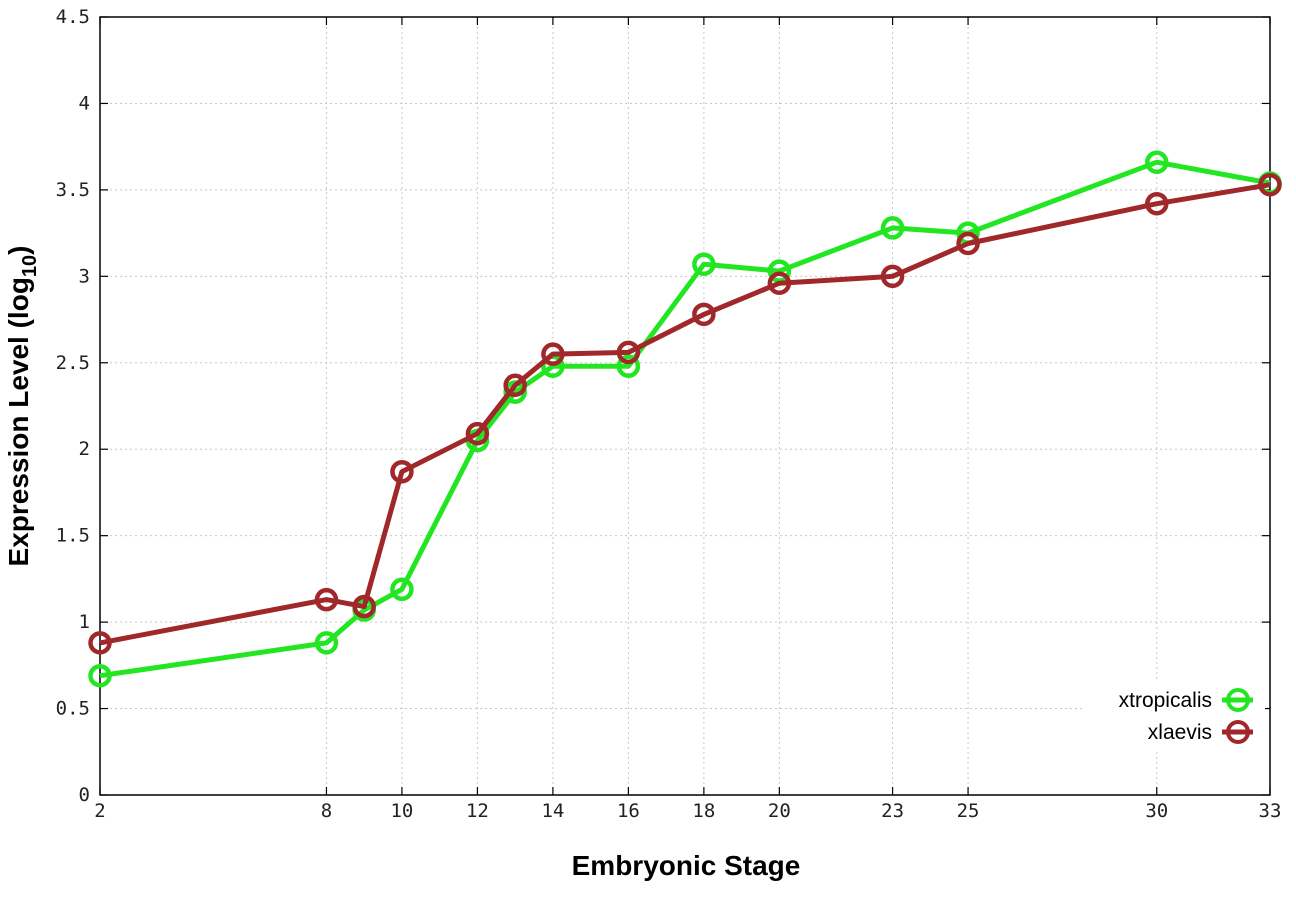 The height and width of the screenshot is (907, 1296). I want to click on y-tick-label: 0, so click(84, 795).